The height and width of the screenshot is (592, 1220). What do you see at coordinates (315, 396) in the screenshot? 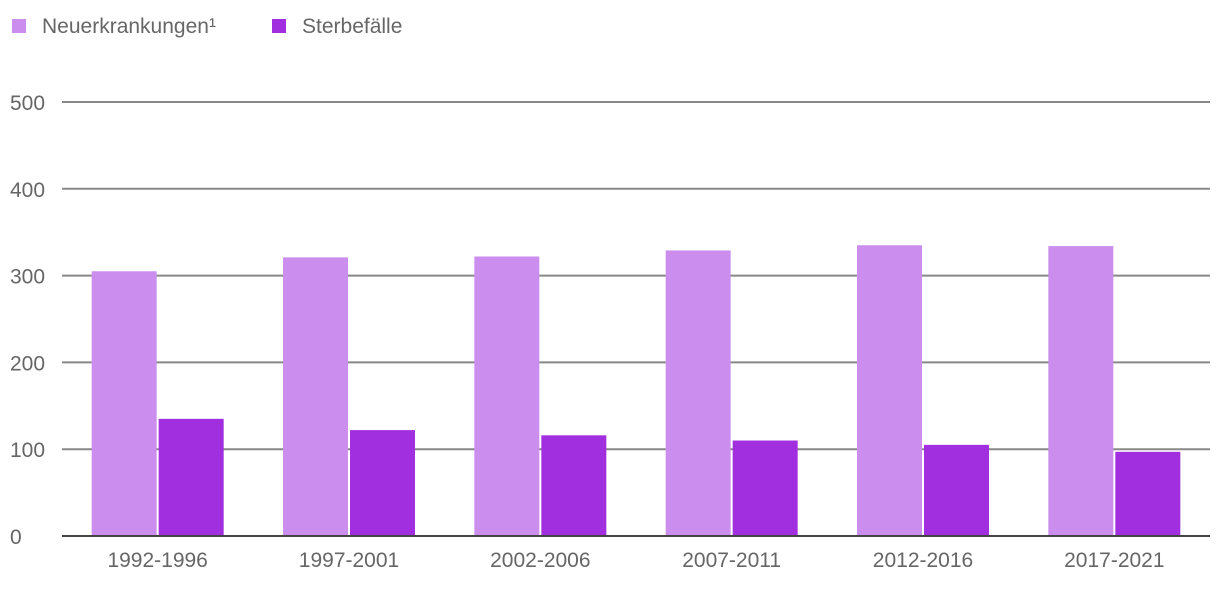
I see `bar-neuerkrankungen-1997-2001` at bounding box center [315, 396].